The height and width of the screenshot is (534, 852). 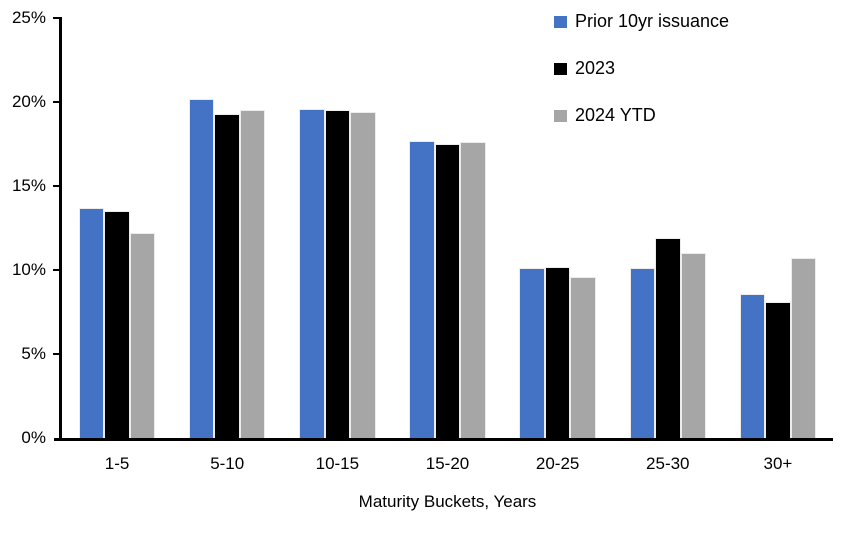 What do you see at coordinates (615, 115) in the screenshot?
I see `legend-label: 2024 YTD` at bounding box center [615, 115].